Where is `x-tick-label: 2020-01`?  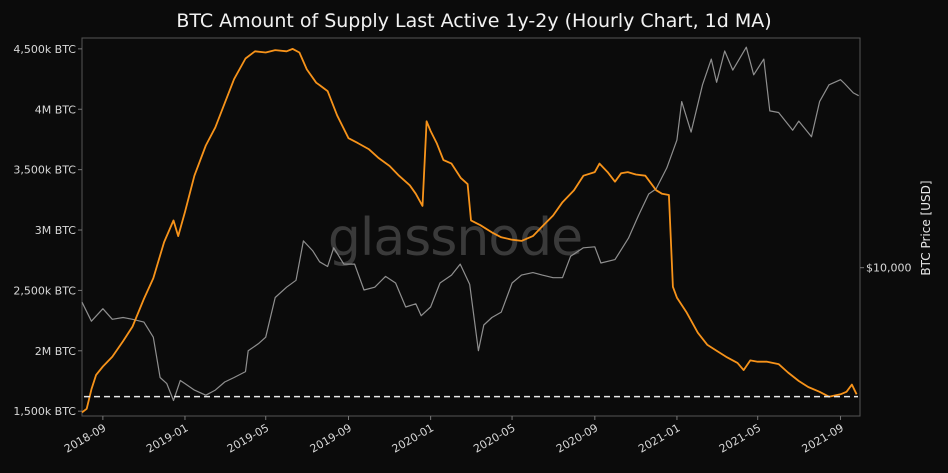
x-tick-label: 2020-01 is located at coordinates (413, 438).